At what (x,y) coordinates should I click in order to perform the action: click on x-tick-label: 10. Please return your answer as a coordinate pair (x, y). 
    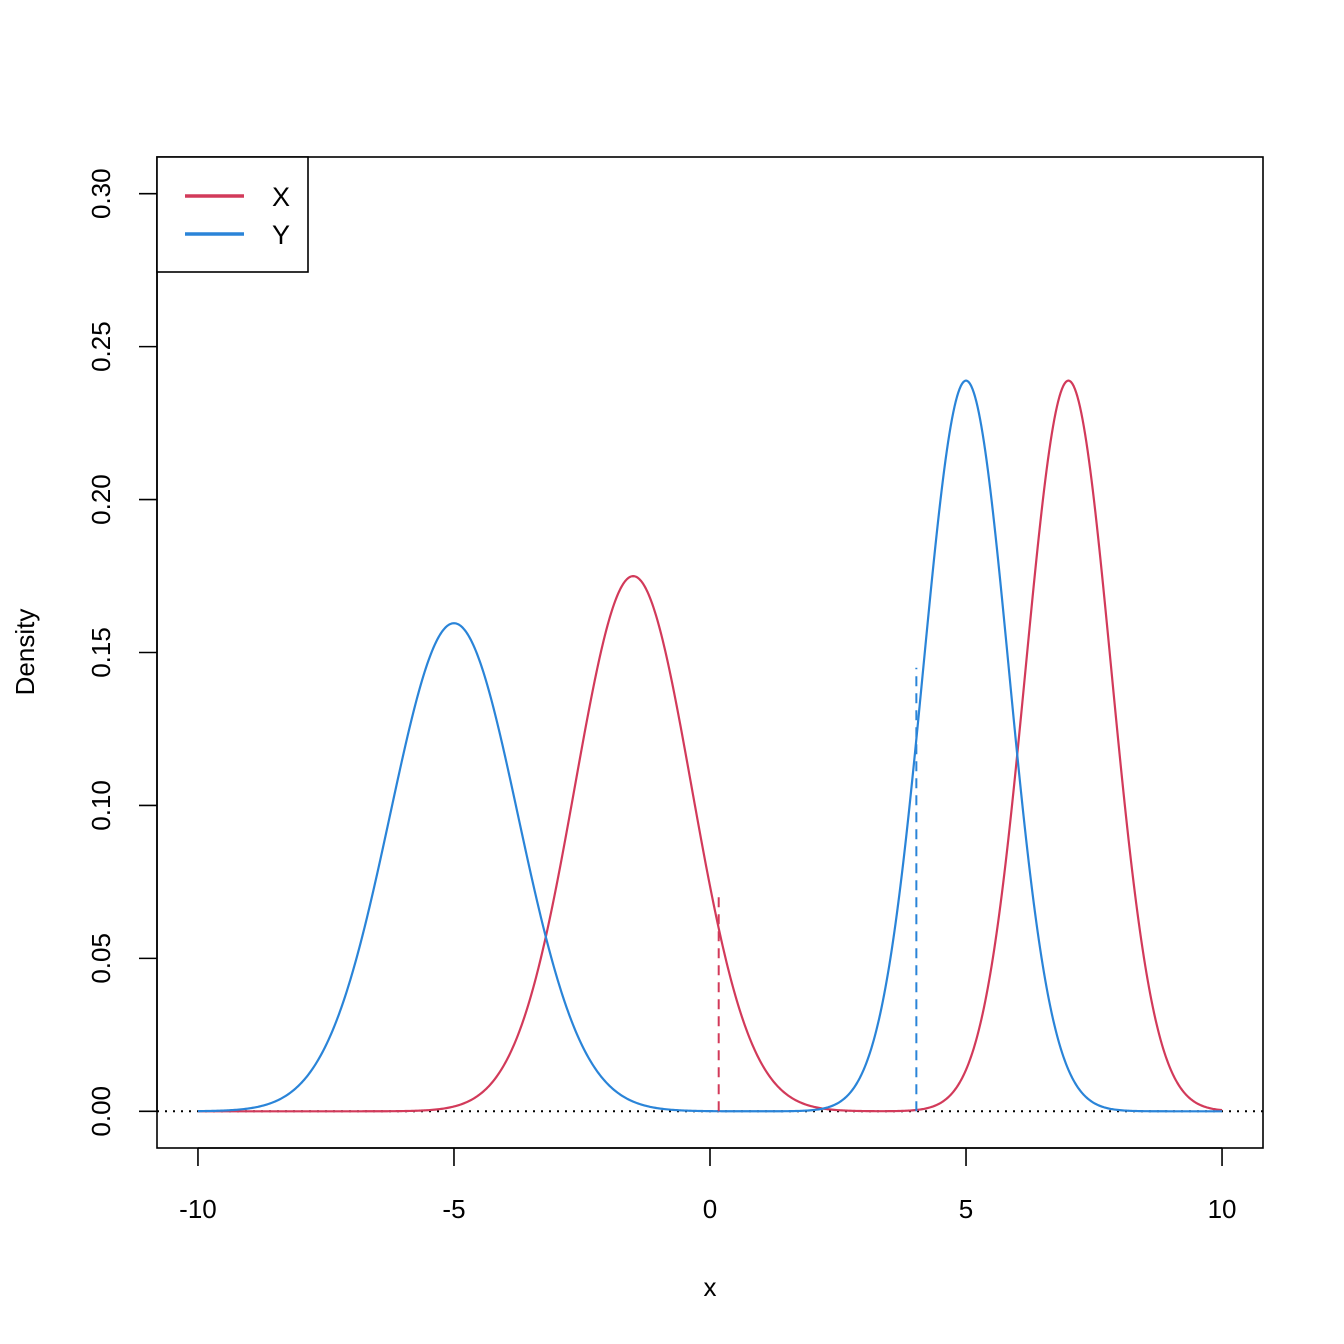
    Looking at the image, I should click on (1222, 1209).